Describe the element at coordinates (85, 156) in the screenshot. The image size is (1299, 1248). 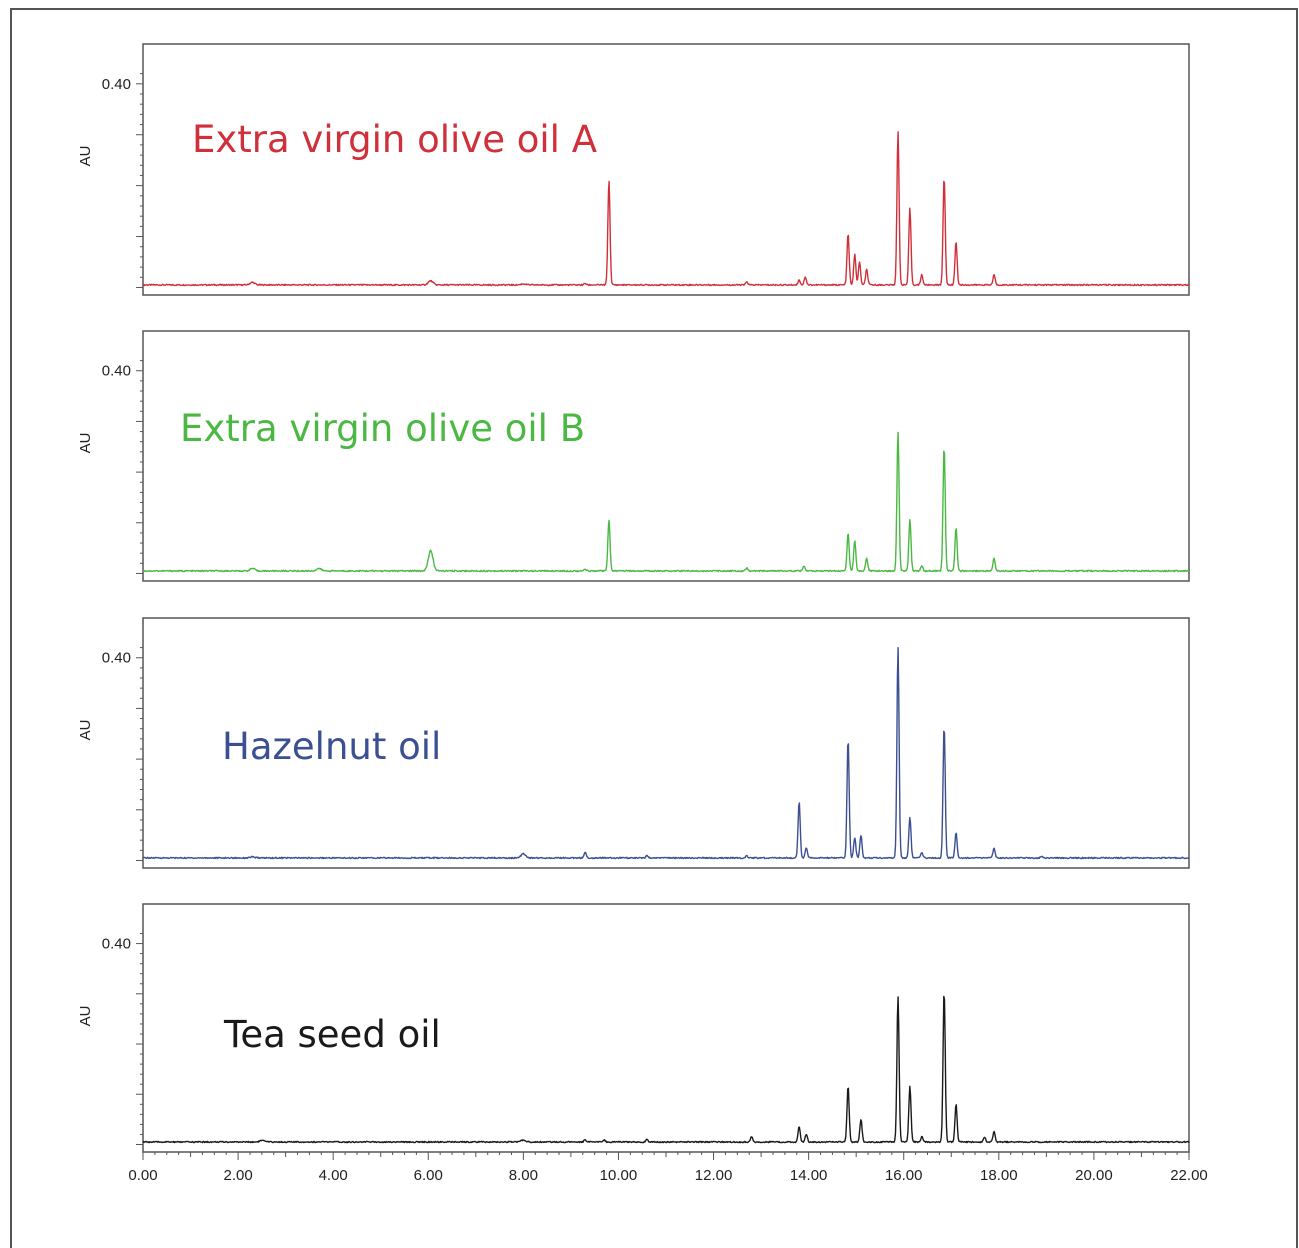
I see `y-axis-label-0: AU` at that location.